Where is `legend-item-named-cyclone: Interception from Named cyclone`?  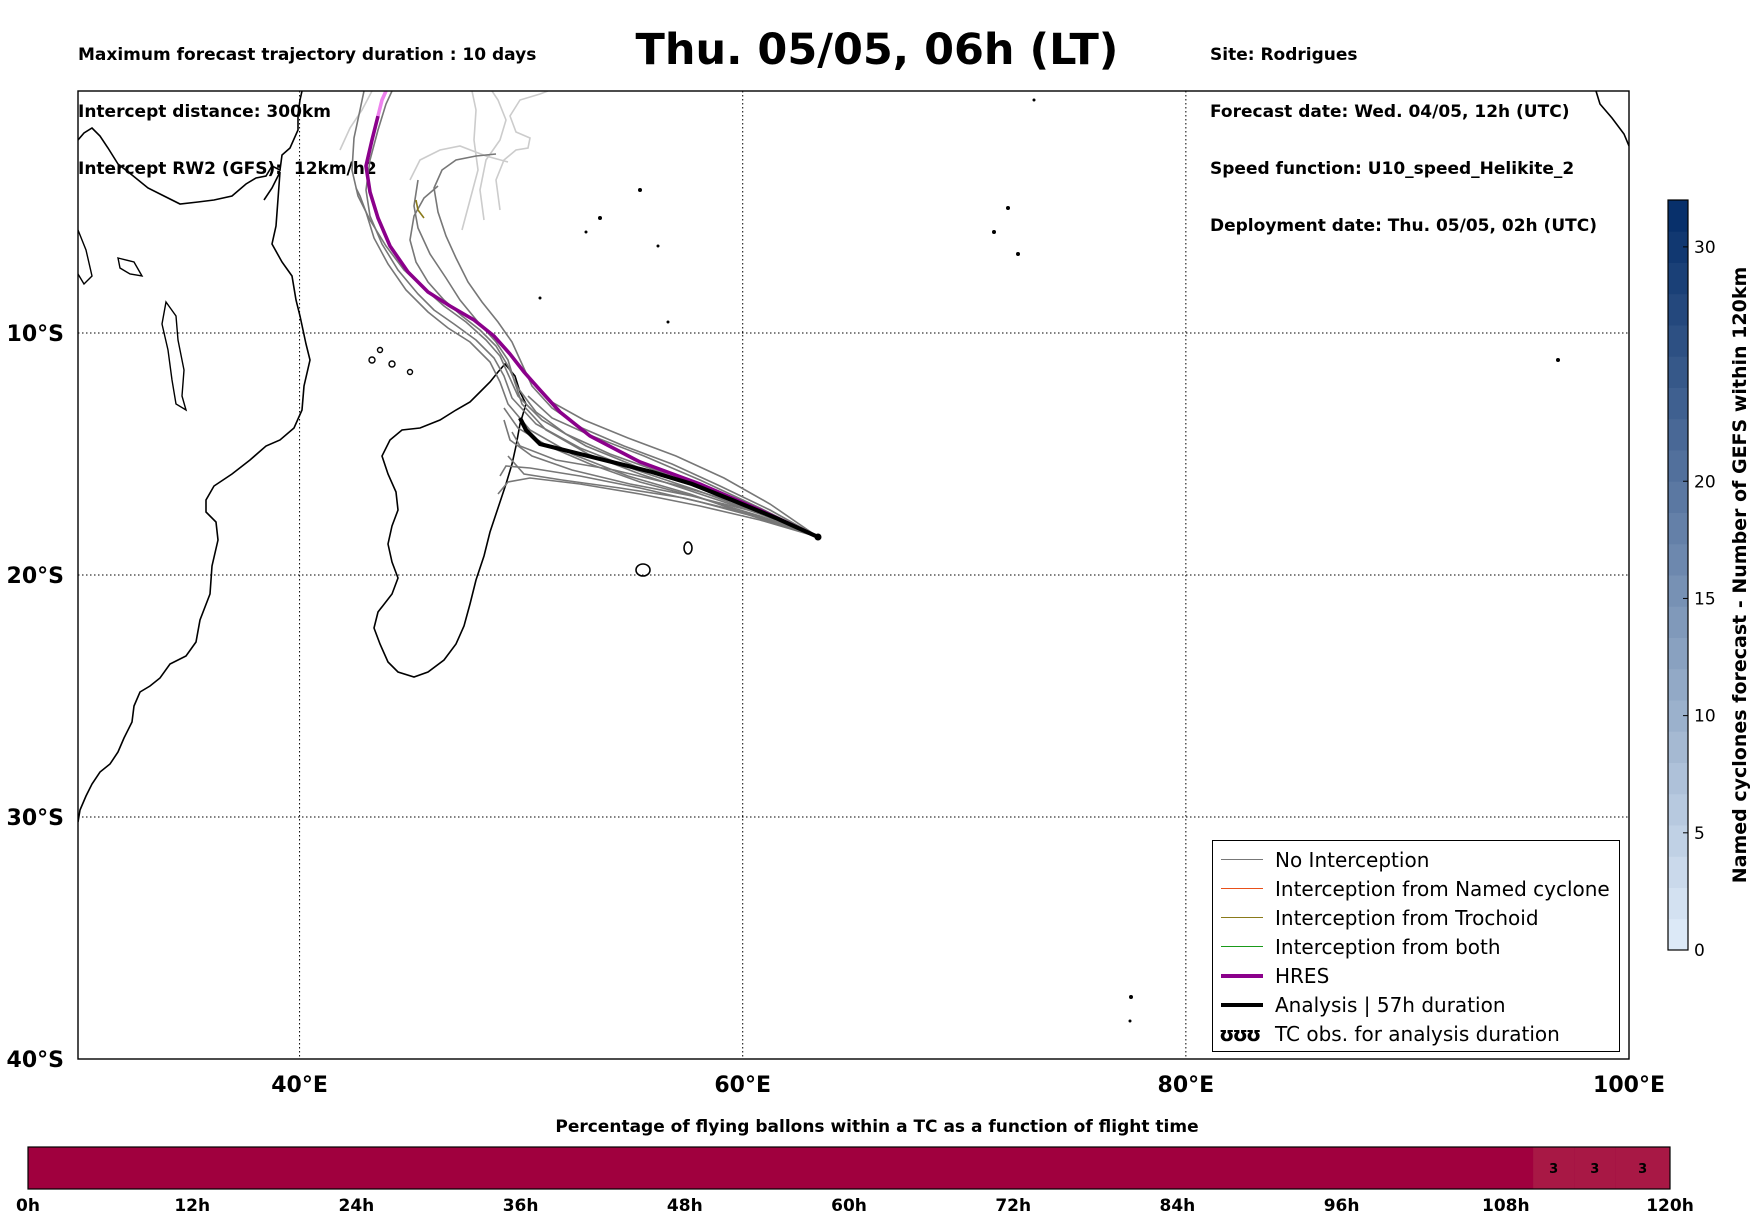
legend-item-named-cyclone: Interception from Named cyclone is located at coordinates (1416, 889).